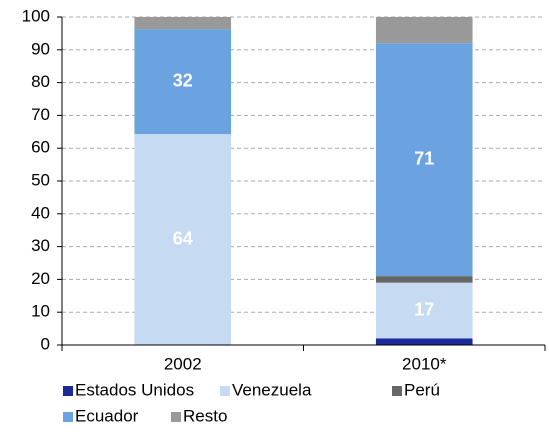  Describe the element at coordinates (205, 415) in the screenshot. I see `legend-label: Resto` at that location.